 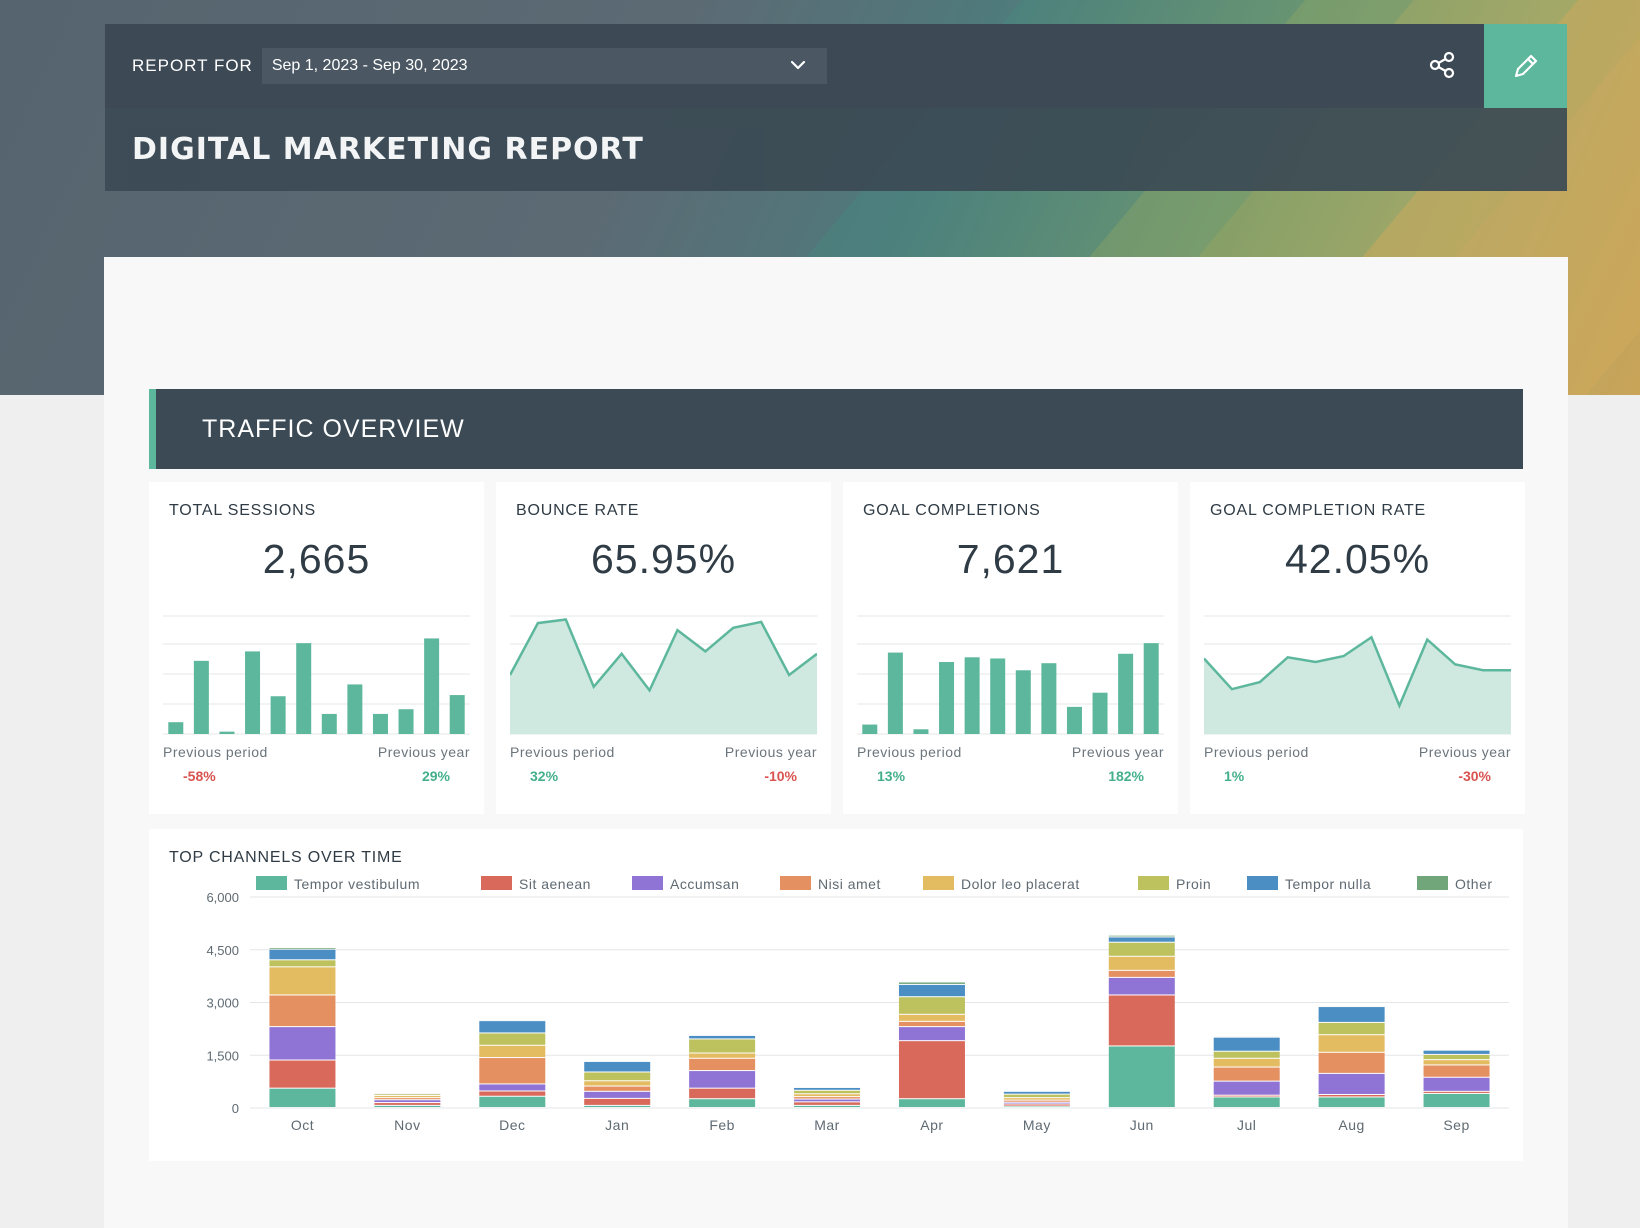 I want to click on legend-item: Other, so click(x=1455, y=884).